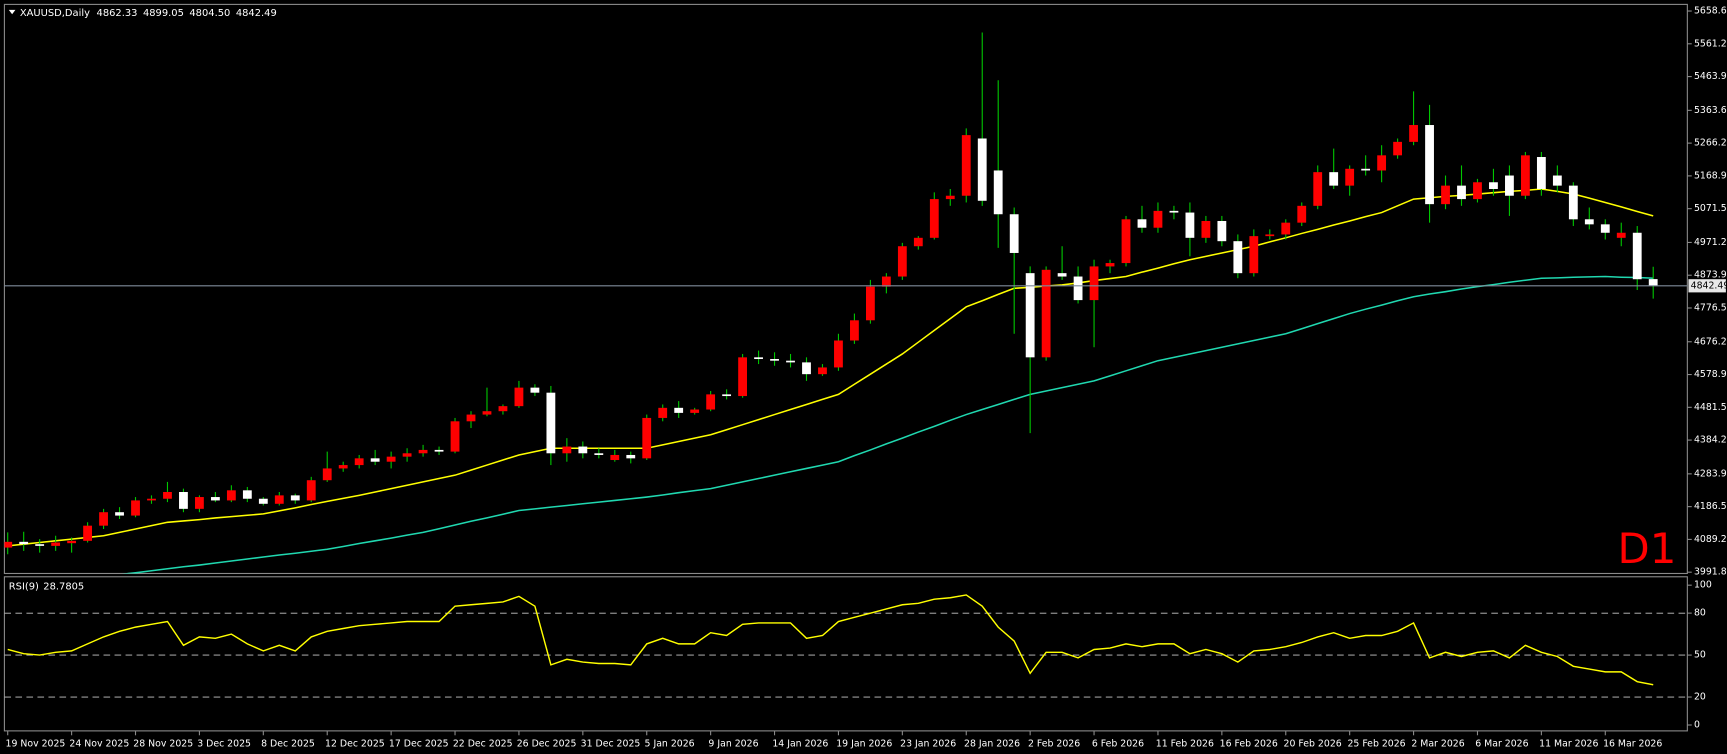 The height and width of the screenshot is (754, 1727). I want to click on x-tick-label: 5 Jan 2026, so click(670, 744).